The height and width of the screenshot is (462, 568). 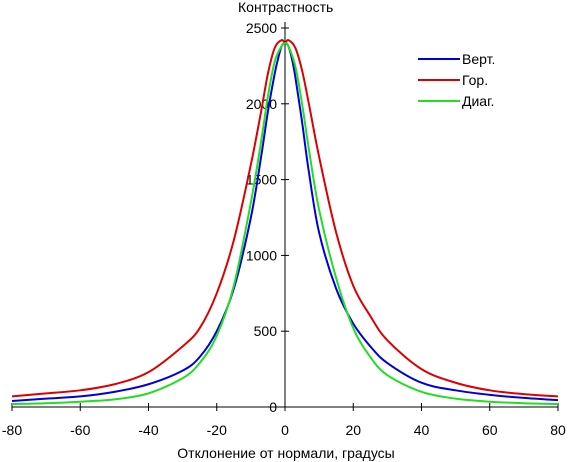 I want to click on y-tick-label: 500, so click(x=266, y=331).